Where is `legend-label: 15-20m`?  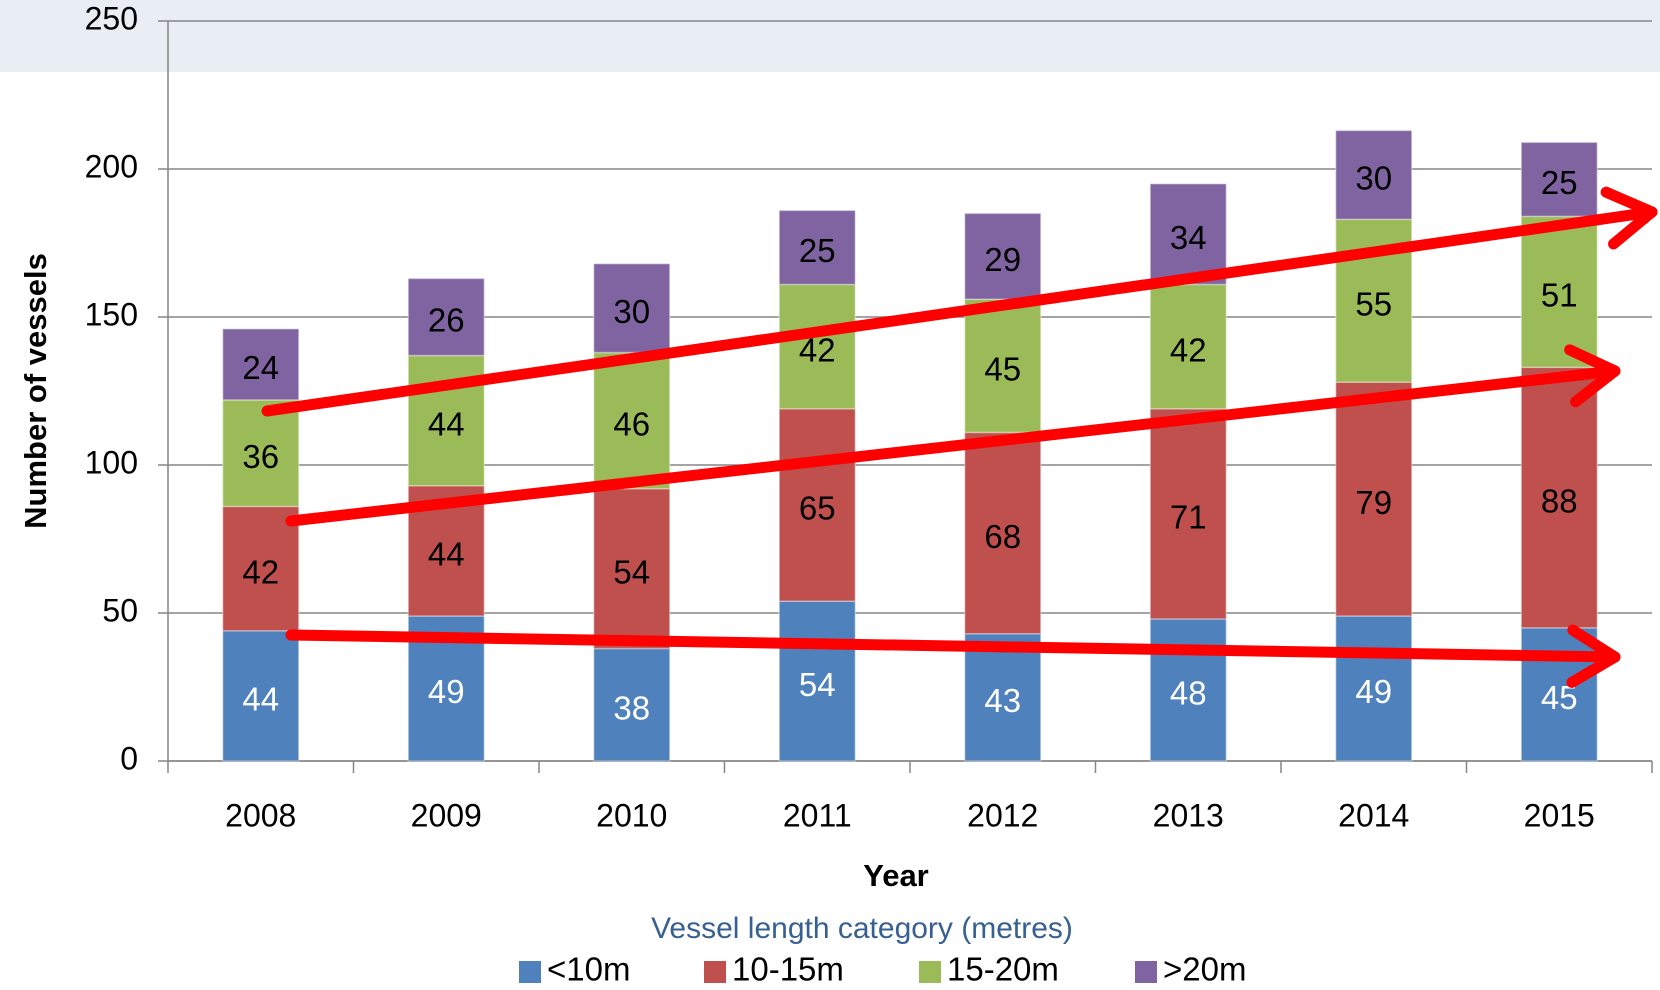
legend-label: 15-20m is located at coordinates (1003, 969).